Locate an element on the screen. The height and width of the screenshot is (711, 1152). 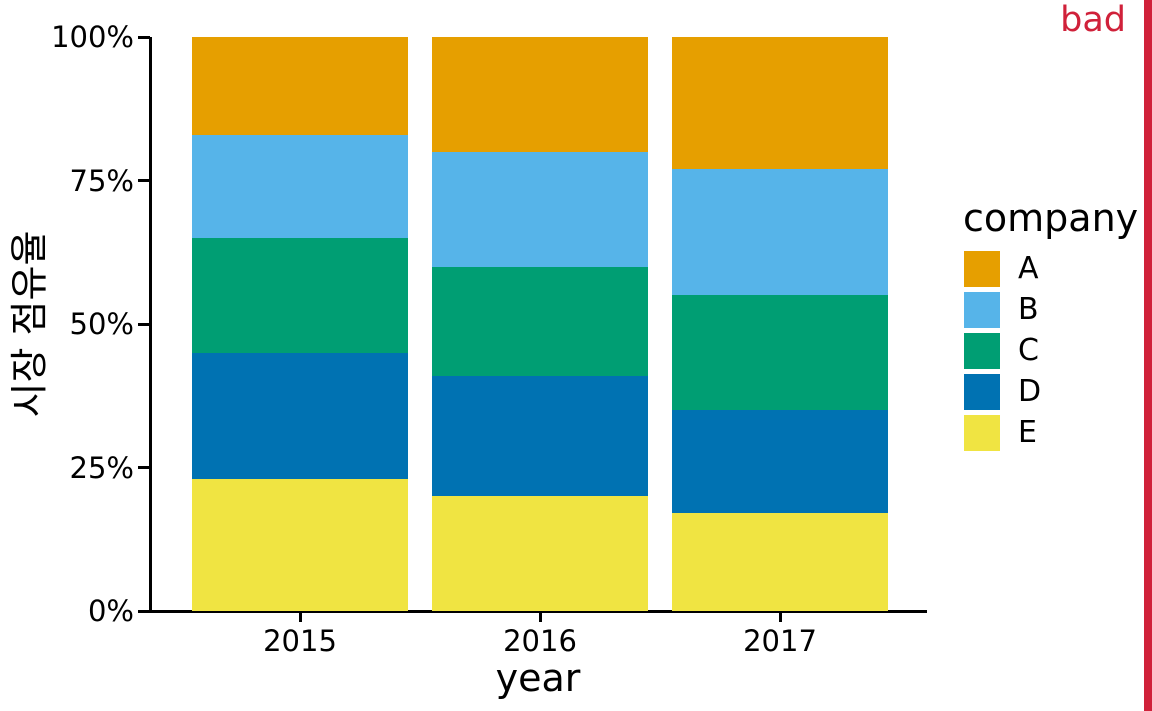
bar-2016-segment-E is located at coordinates (540, 553).